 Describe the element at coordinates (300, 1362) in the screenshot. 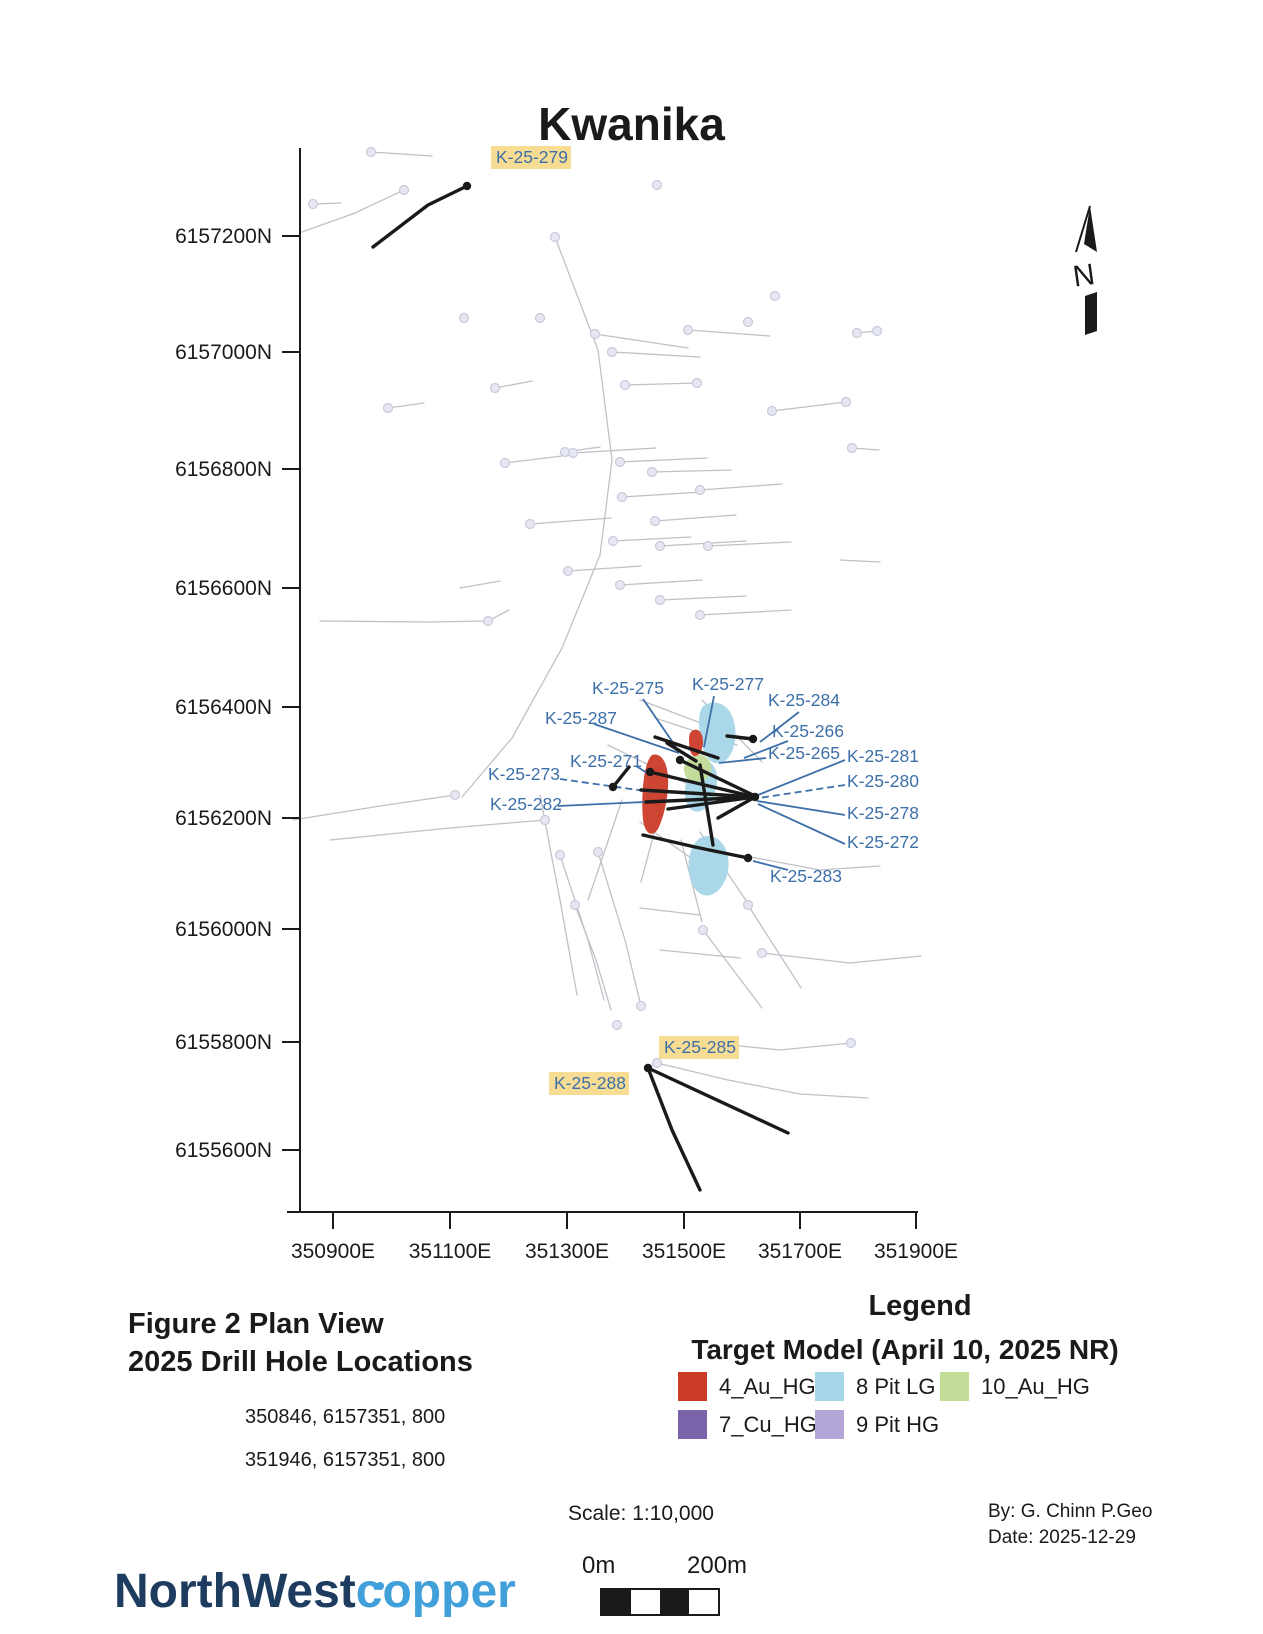

I see `figure-title-line2: 2025 Drill Hole Locations` at that location.